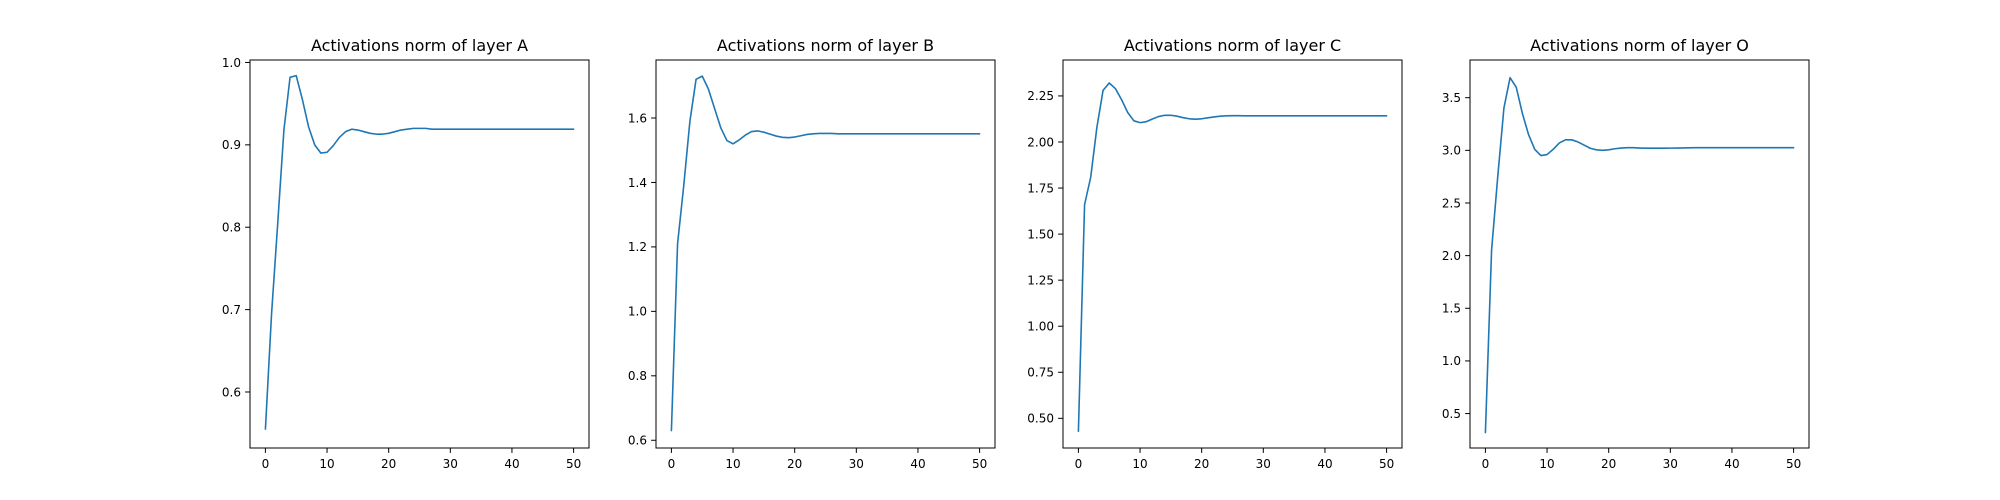 This screenshot has width=2000, height=500. I want to click on chart-title: Activations norm of layer C, so click(1232, 45).